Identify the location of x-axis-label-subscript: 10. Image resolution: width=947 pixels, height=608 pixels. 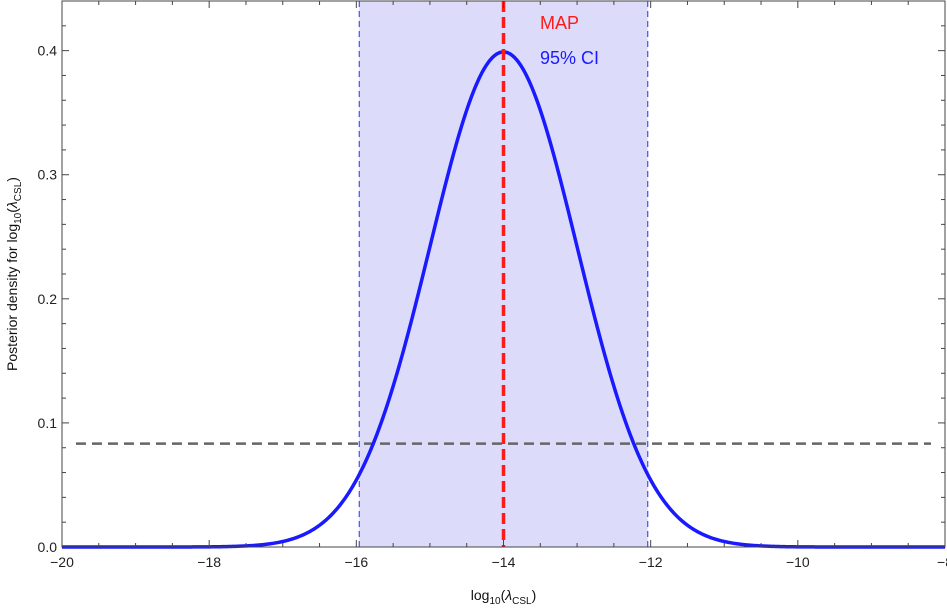
(495, 601).